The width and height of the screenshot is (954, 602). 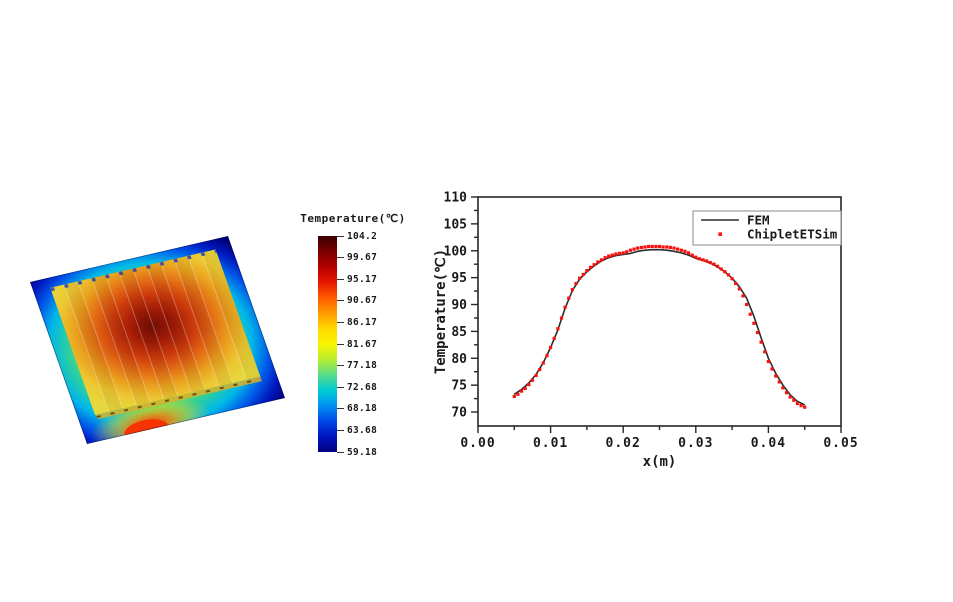 I want to click on colorbar-tick: 77.18, so click(x=357, y=366).